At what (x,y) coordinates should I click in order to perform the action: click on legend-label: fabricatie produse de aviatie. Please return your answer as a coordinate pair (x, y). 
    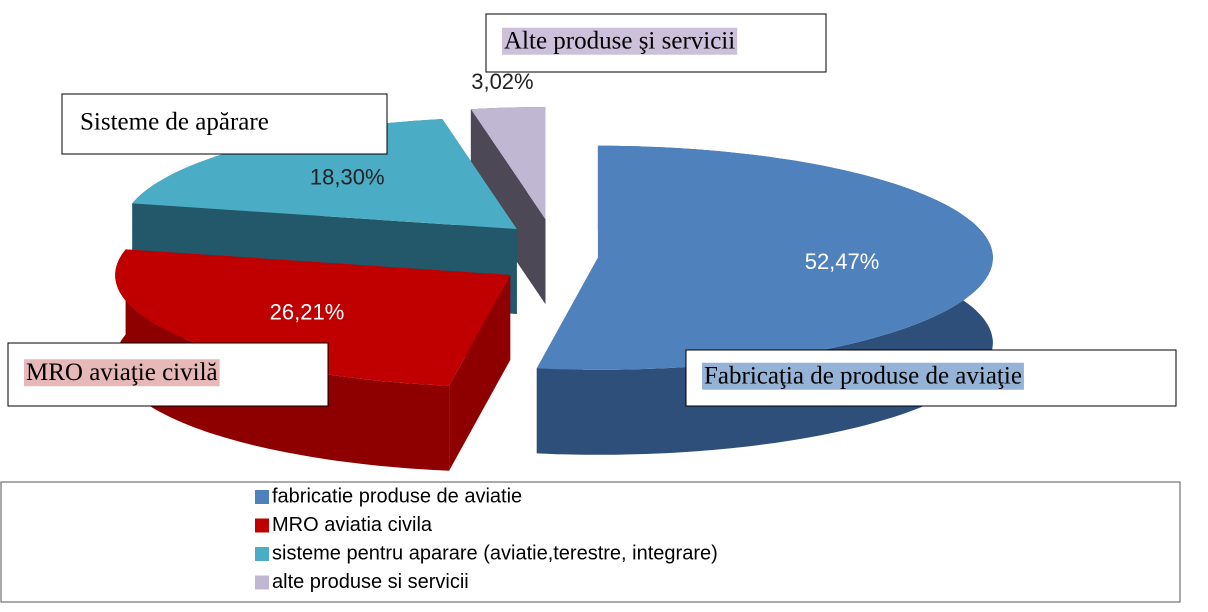
    Looking at the image, I should click on (397, 496).